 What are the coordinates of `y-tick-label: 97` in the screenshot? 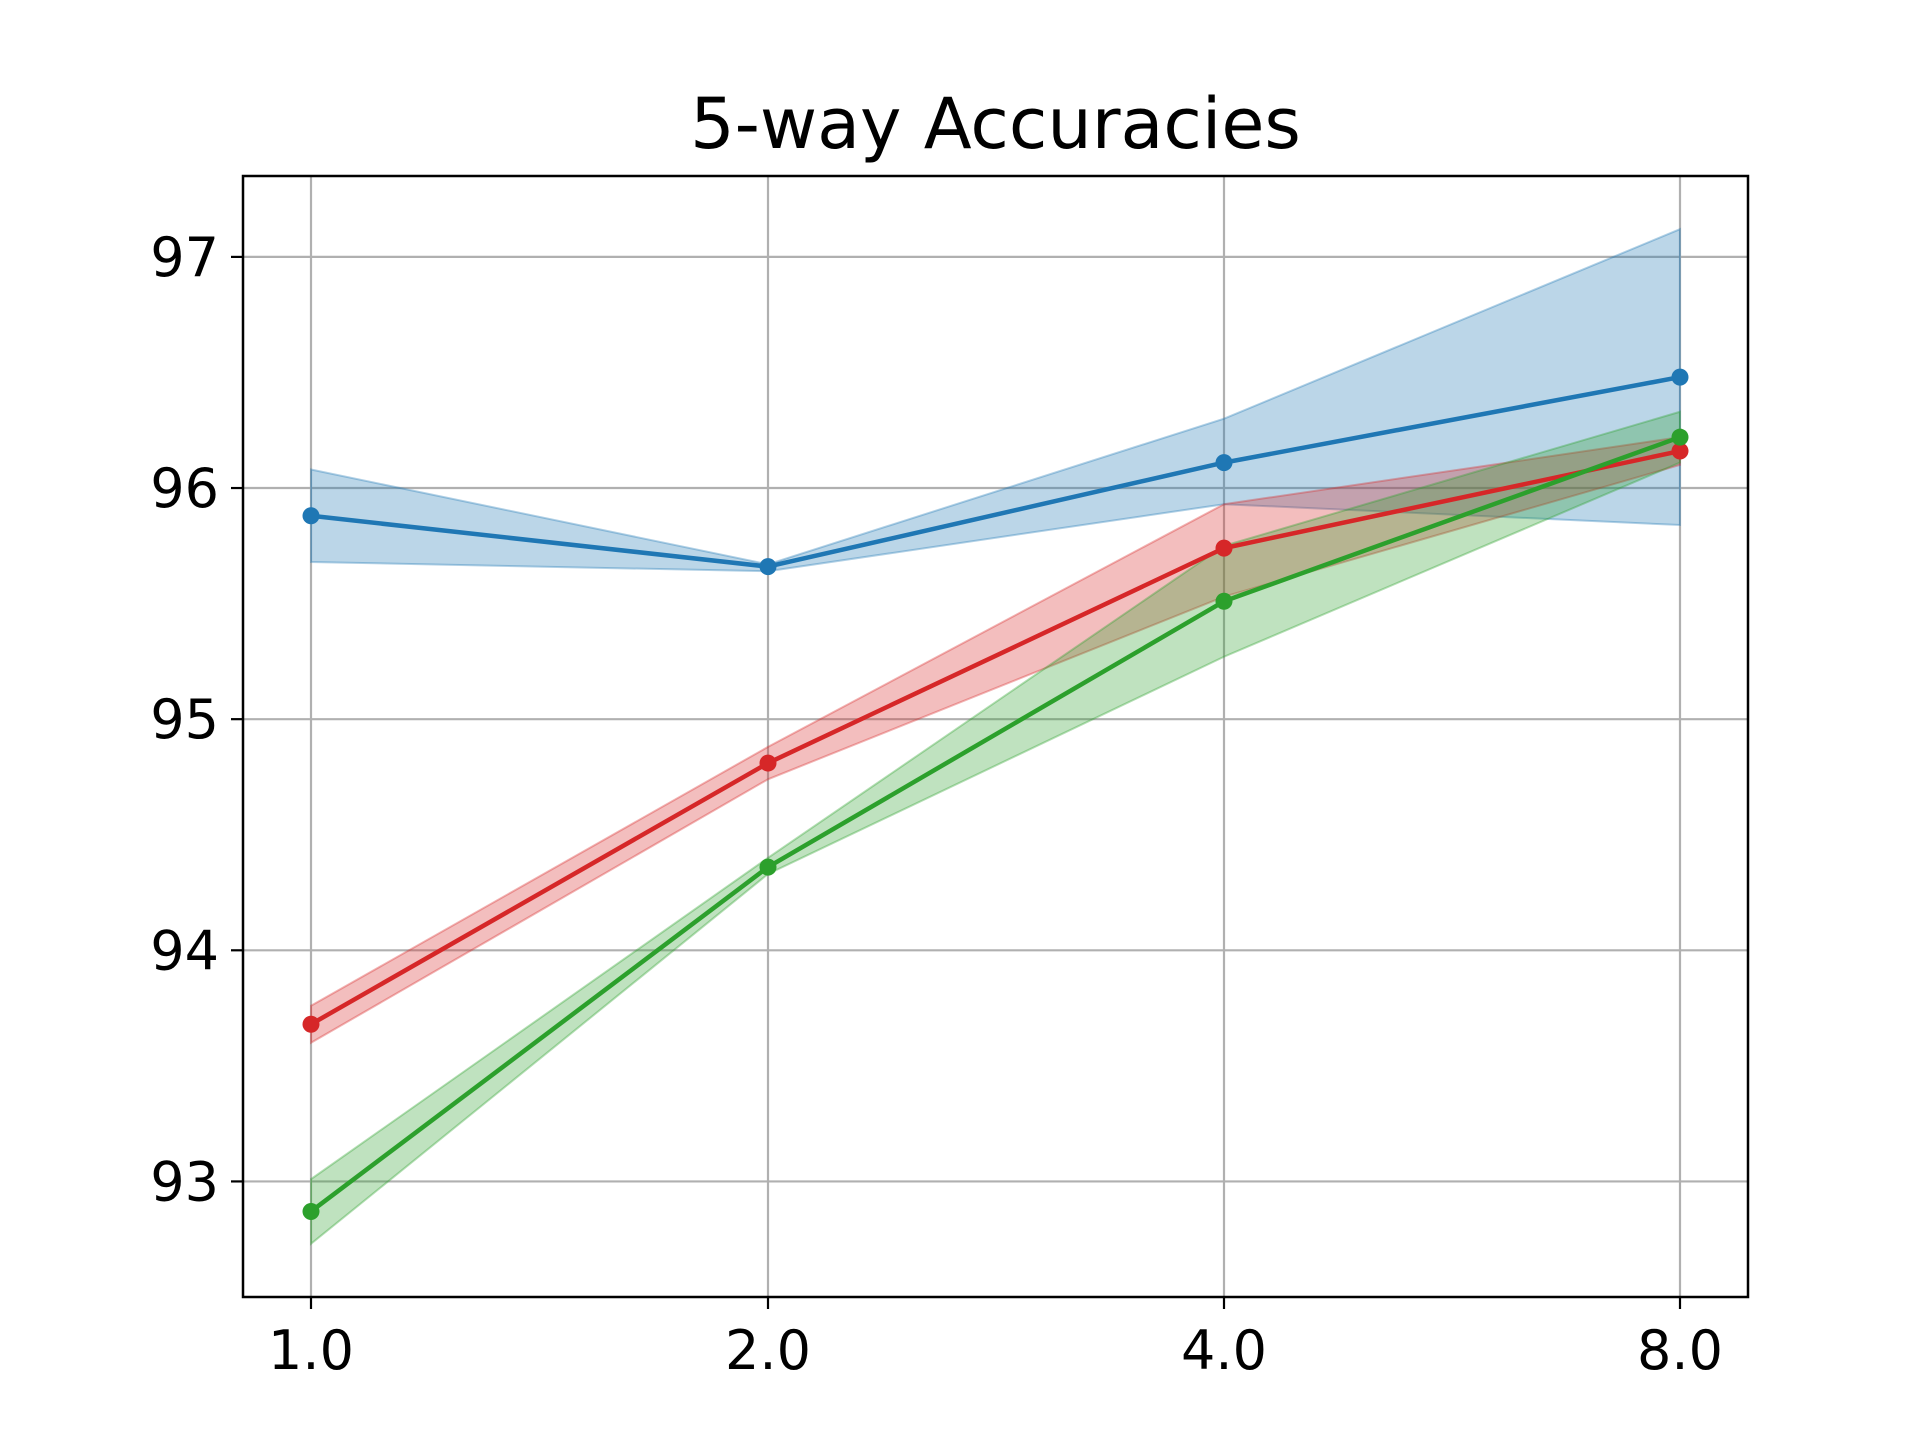 It's located at (184, 257).